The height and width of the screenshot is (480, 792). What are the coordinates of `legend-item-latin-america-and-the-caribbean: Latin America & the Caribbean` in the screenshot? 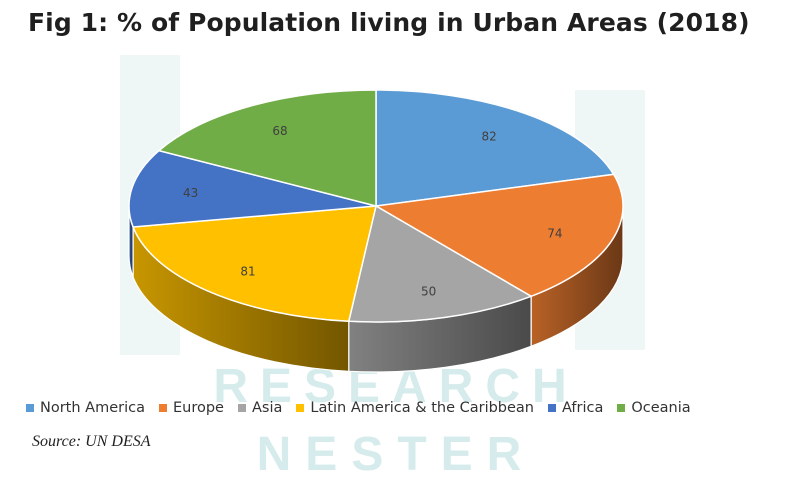 It's located at (415, 408).